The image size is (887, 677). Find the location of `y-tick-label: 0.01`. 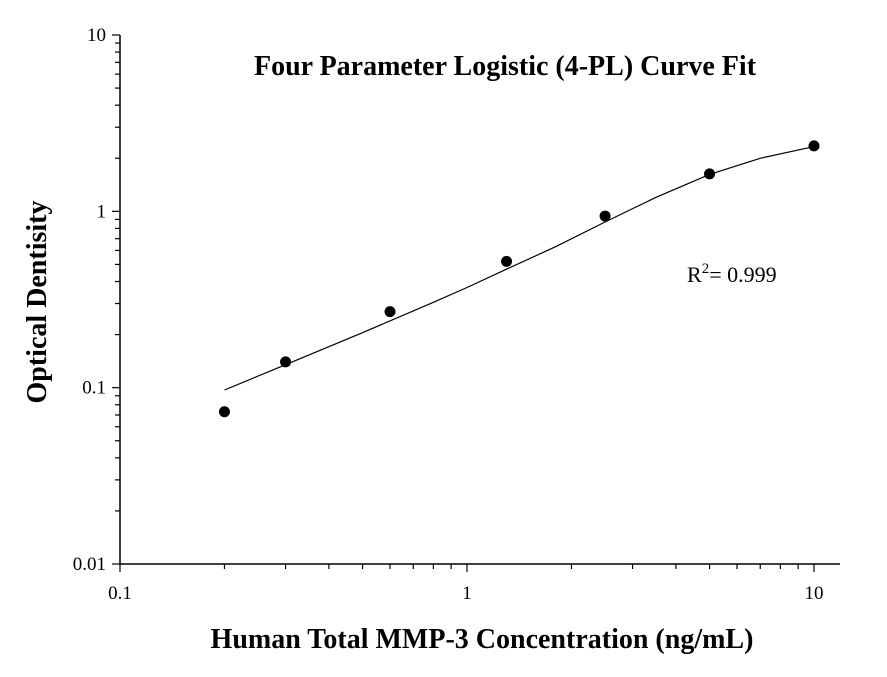

y-tick-label: 0.01 is located at coordinates (89, 564).